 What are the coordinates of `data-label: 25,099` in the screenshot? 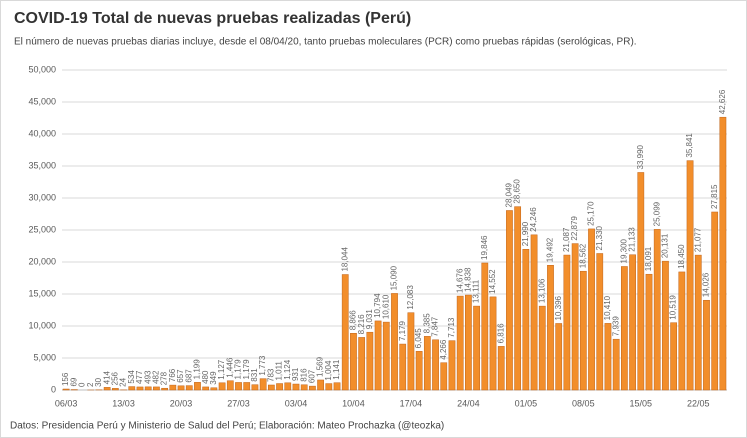 It's located at (656, 213).